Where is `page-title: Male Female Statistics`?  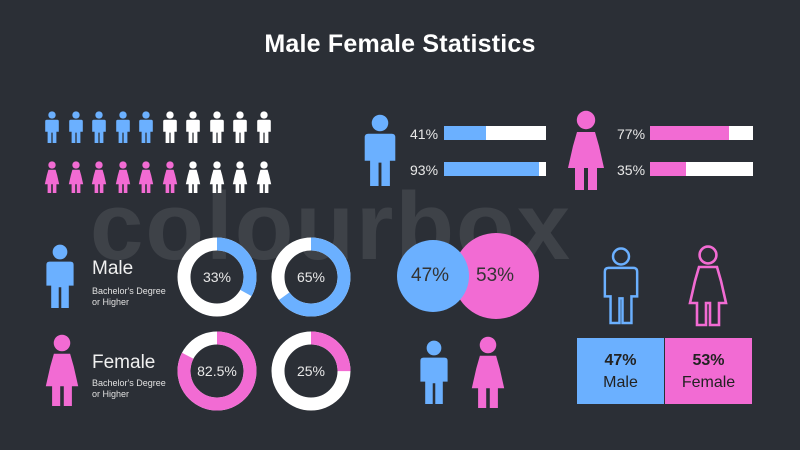
page-title: Male Female Statistics is located at coordinates (400, 44).